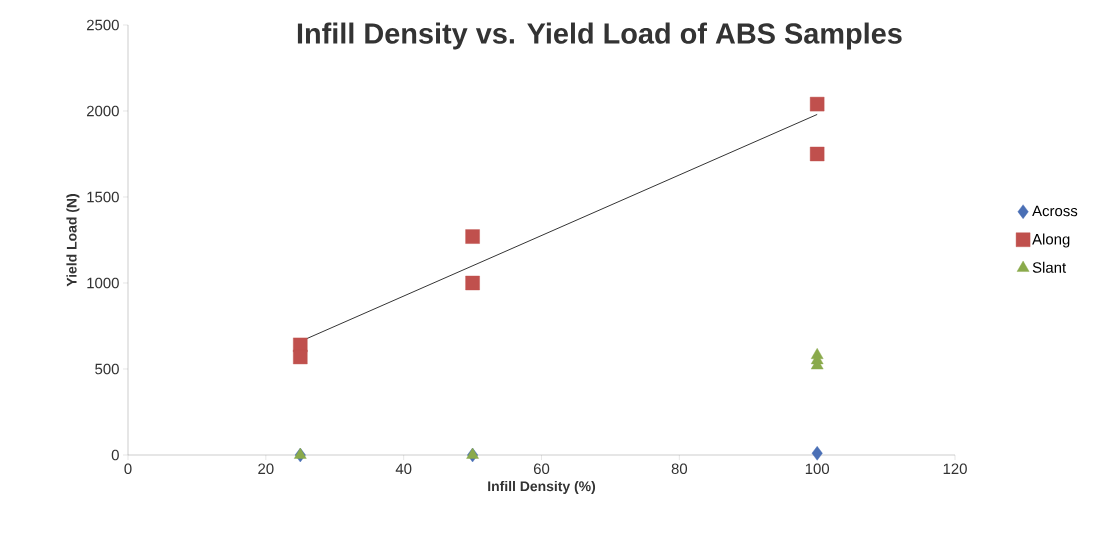  I want to click on y-tick-label: 1000, so click(103, 283).